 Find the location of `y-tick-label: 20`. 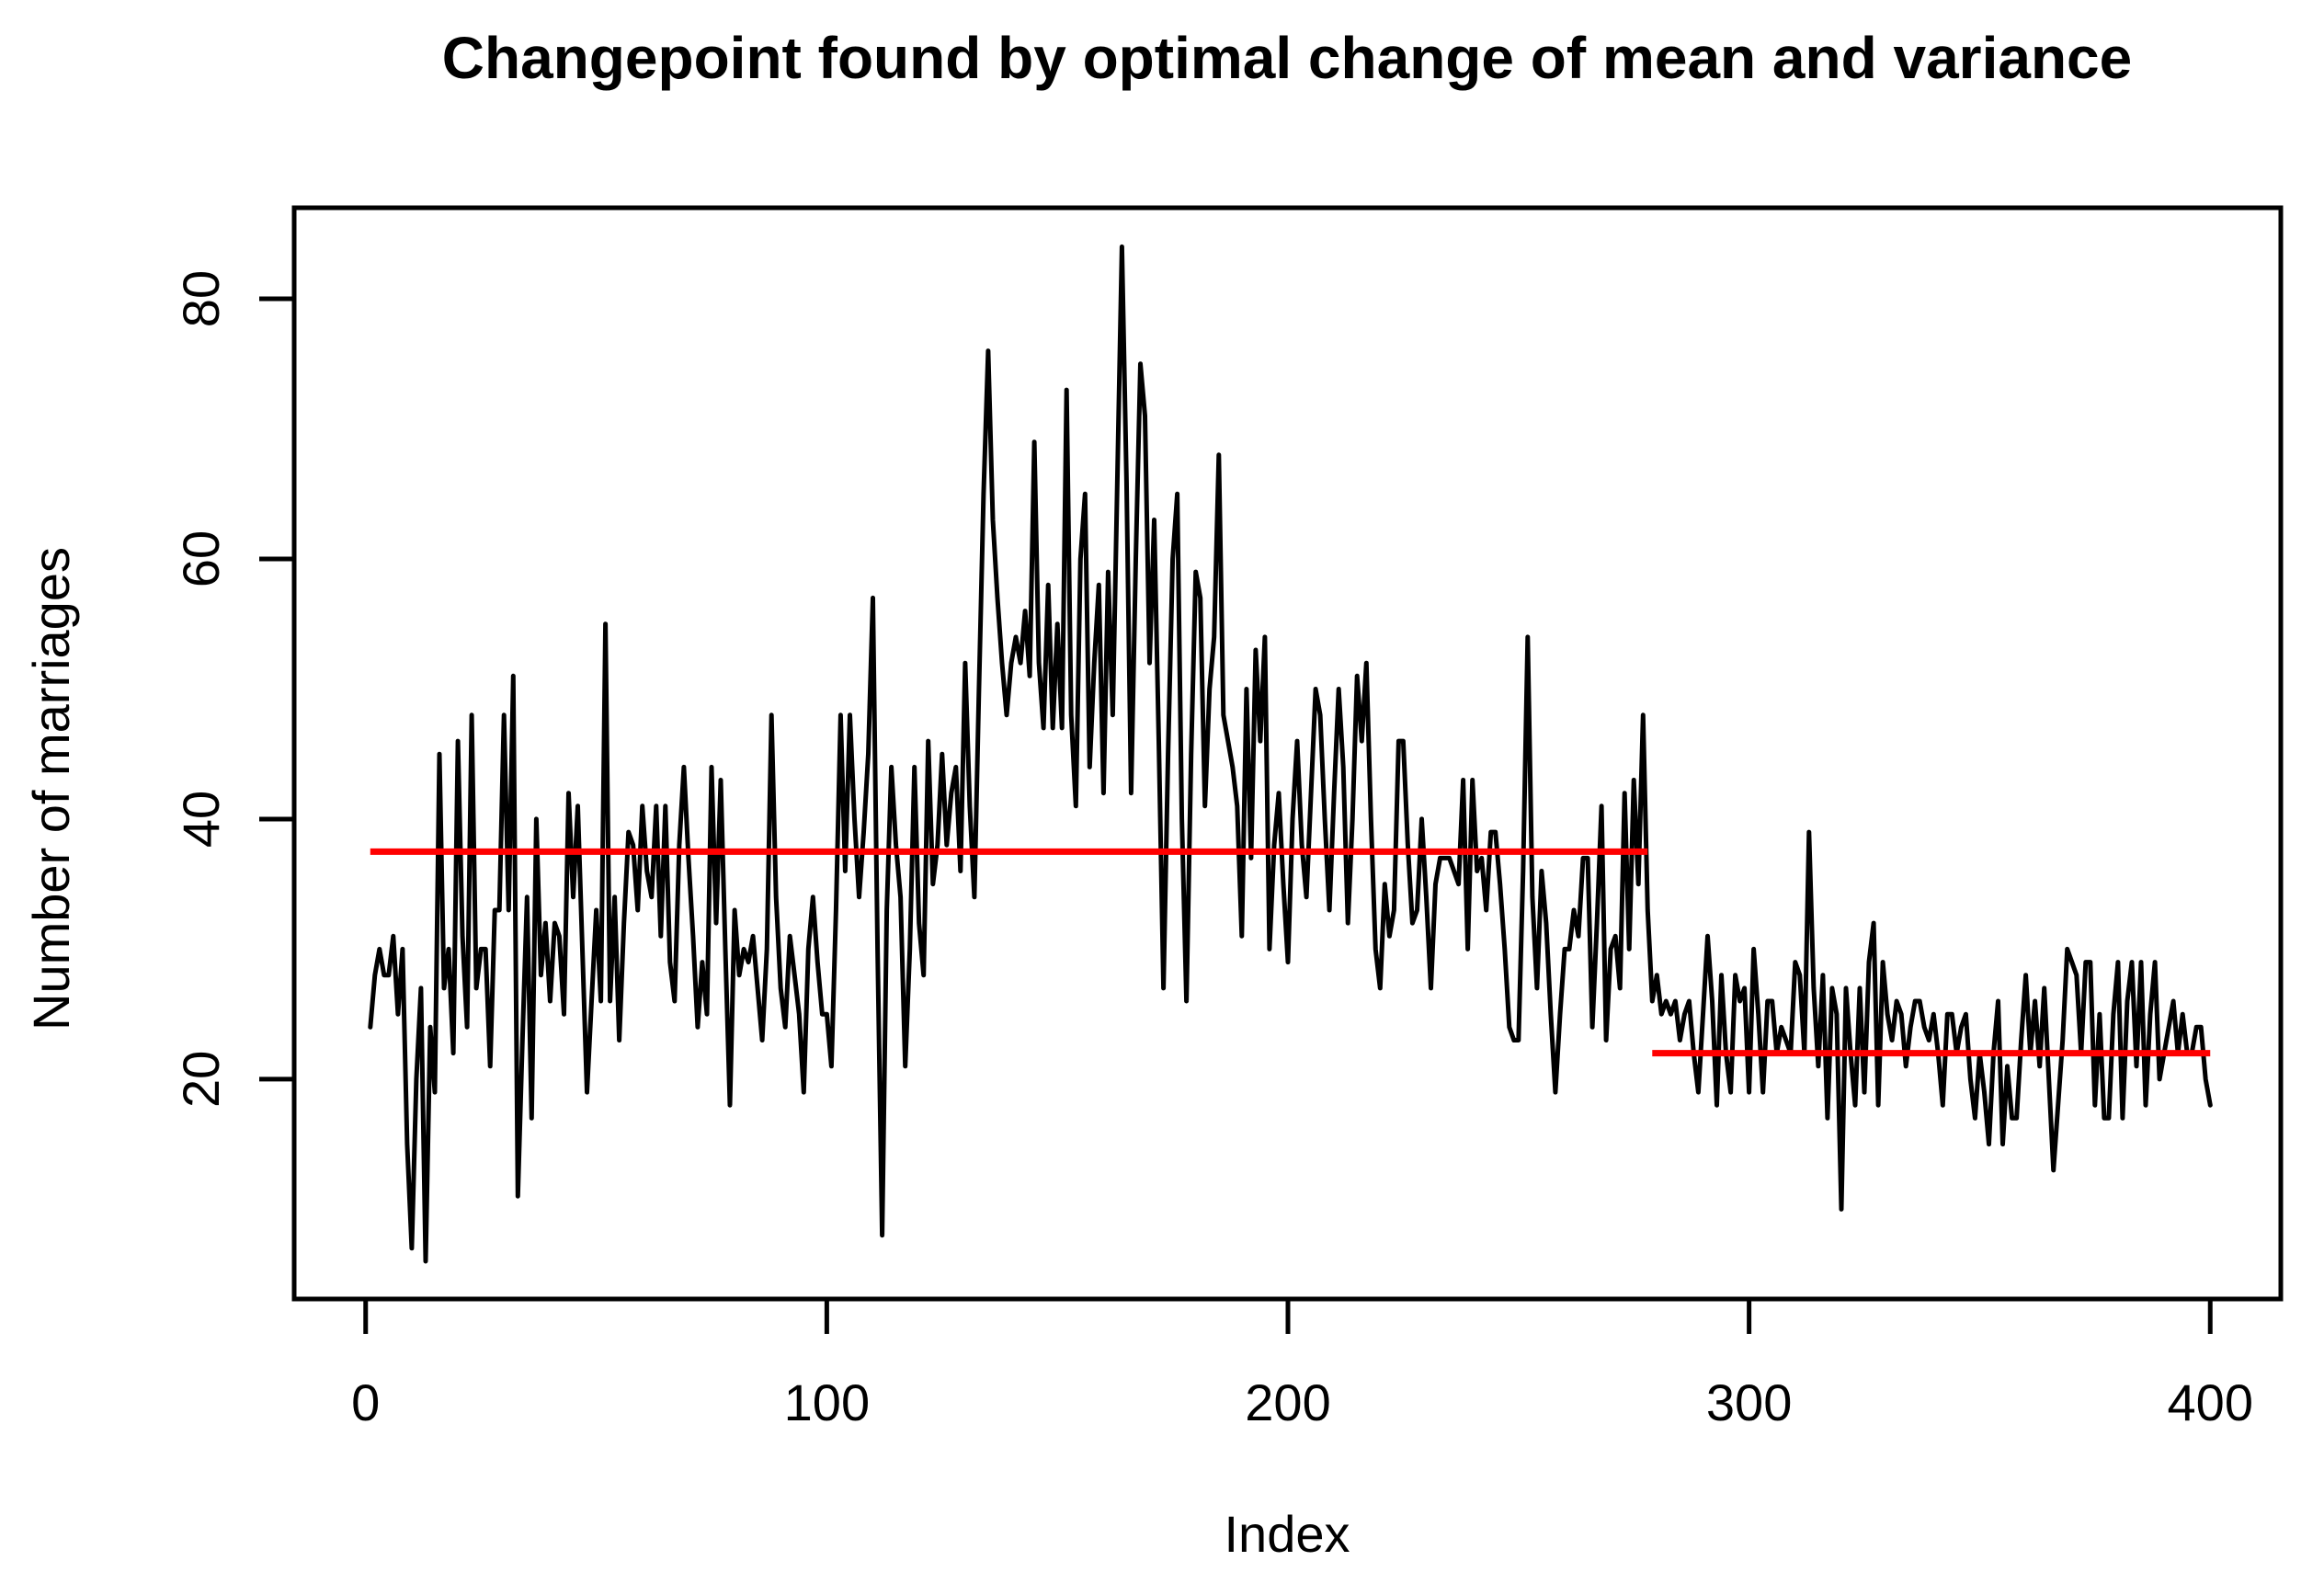

y-tick-label: 20 is located at coordinates (201, 1079).